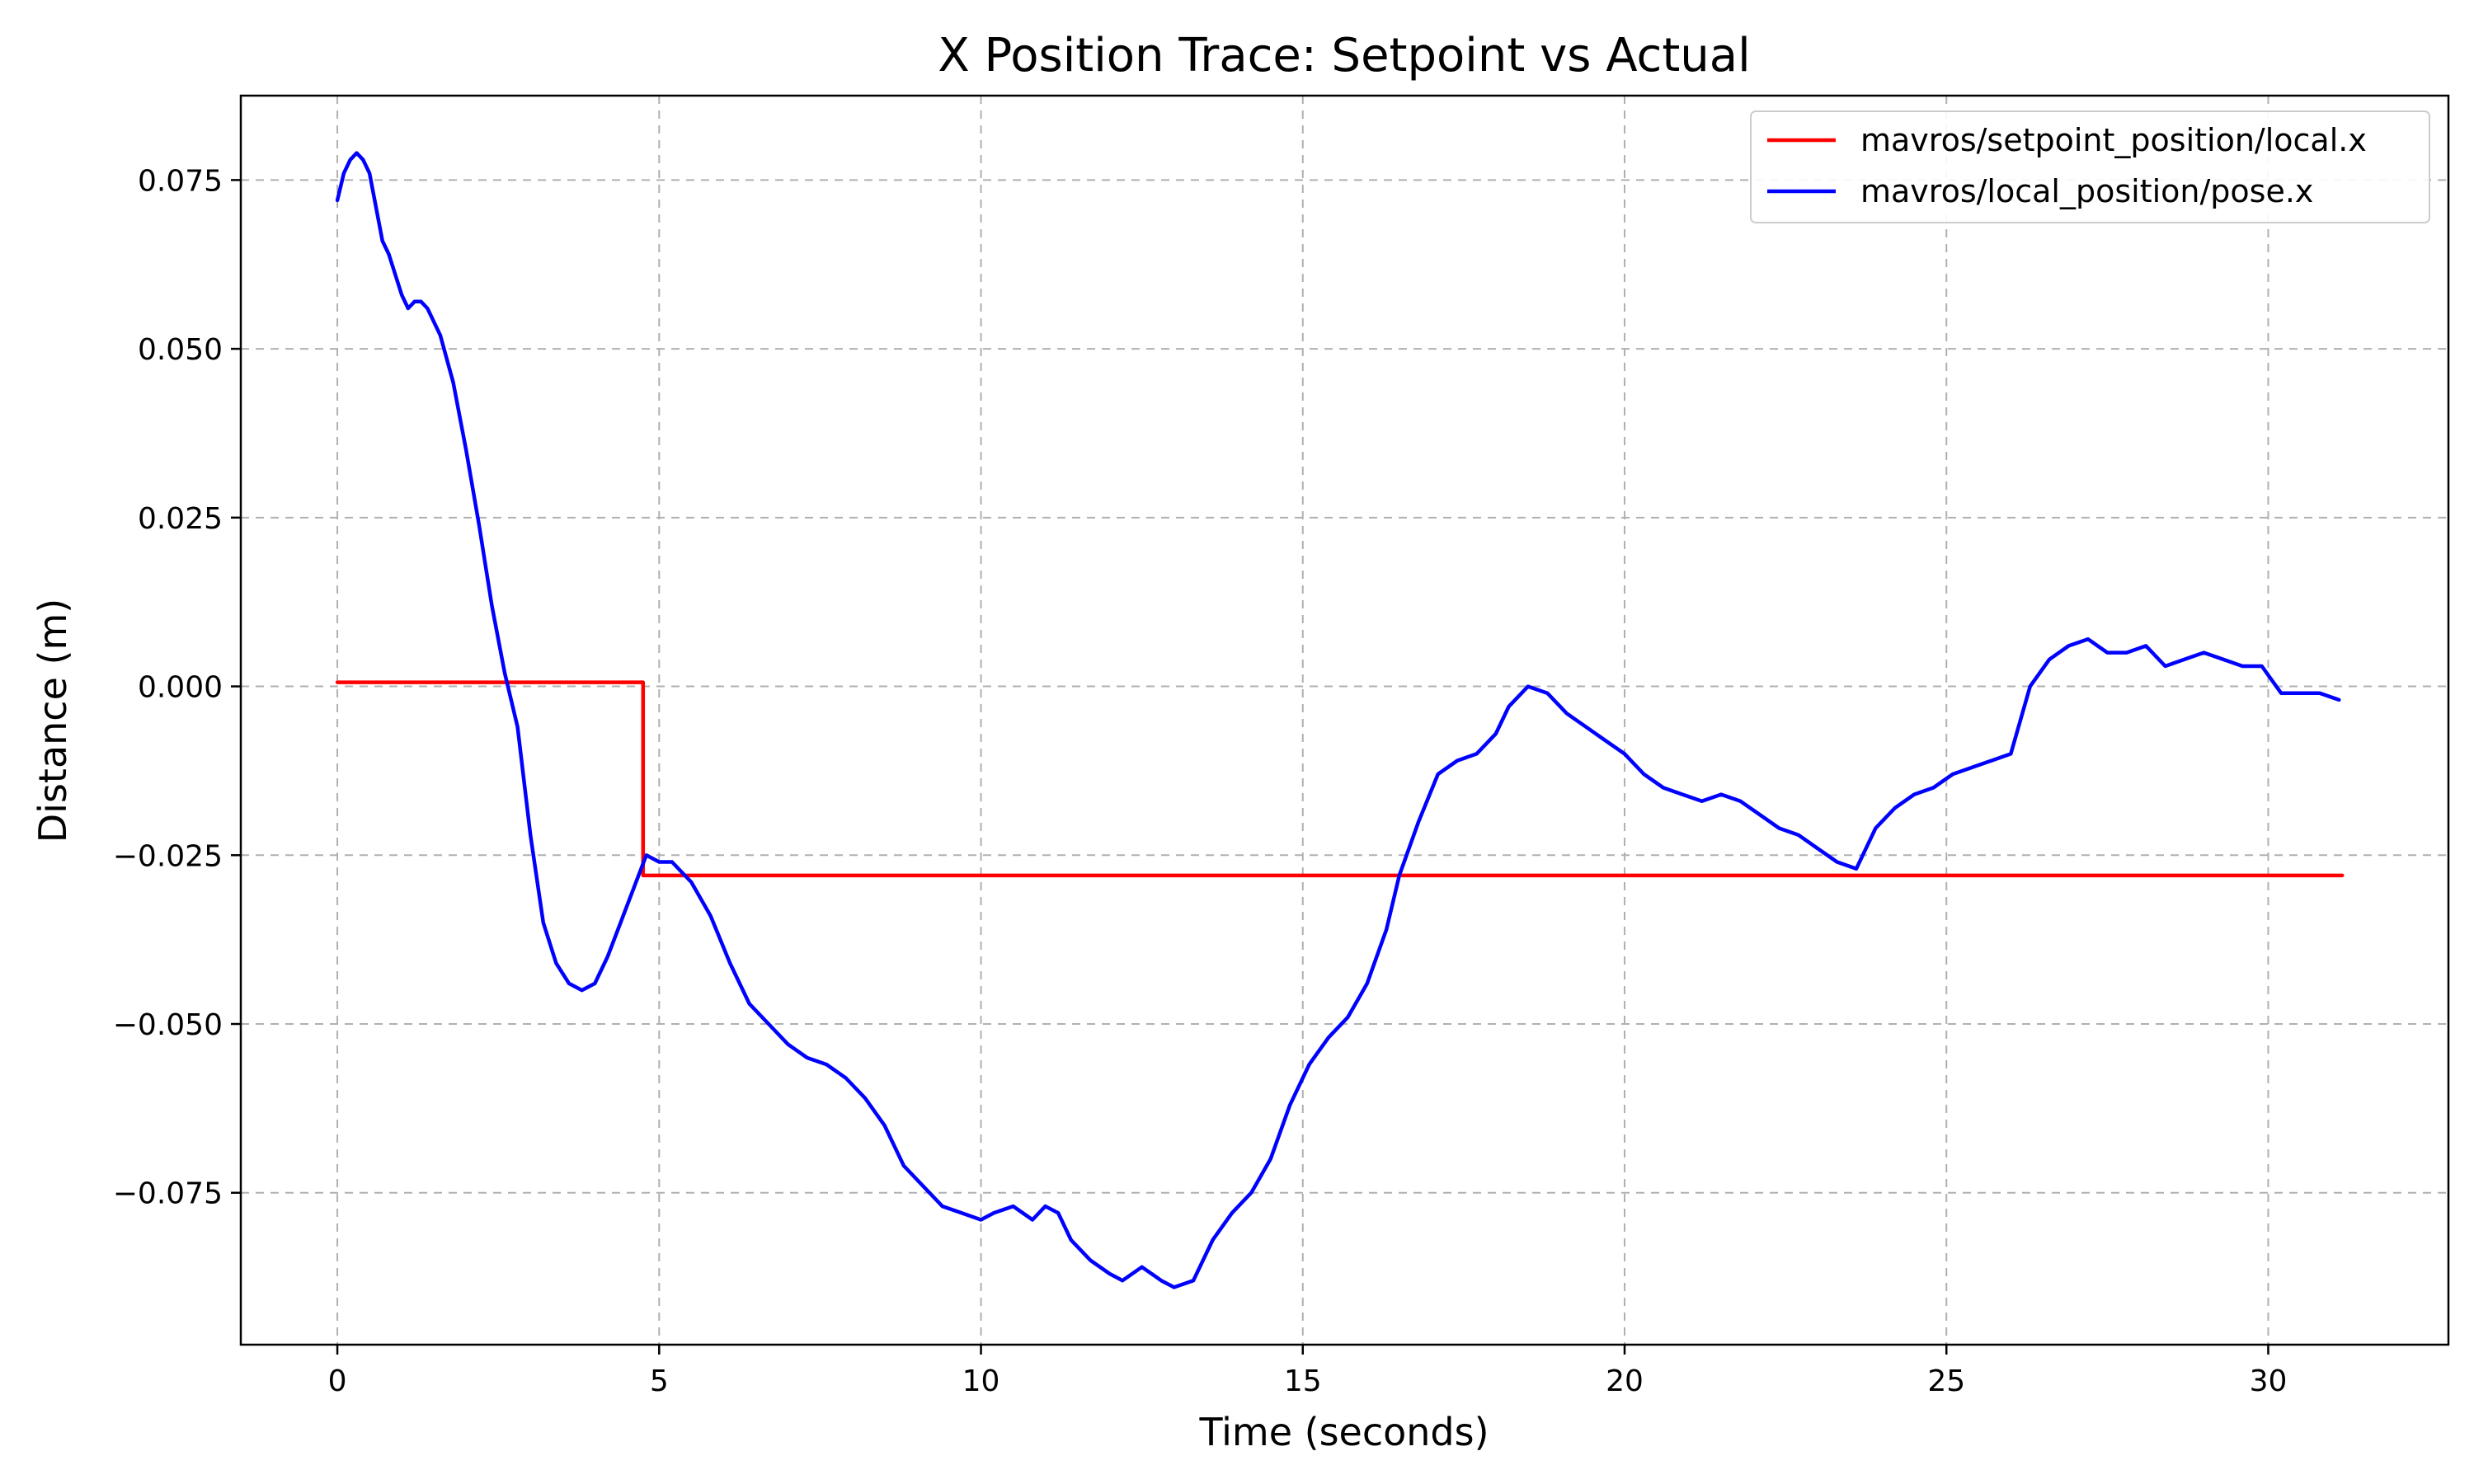 The image size is (2474, 1484). What do you see at coordinates (180, 688) in the screenshot?
I see `y-tick-label: 0.000` at bounding box center [180, 688].